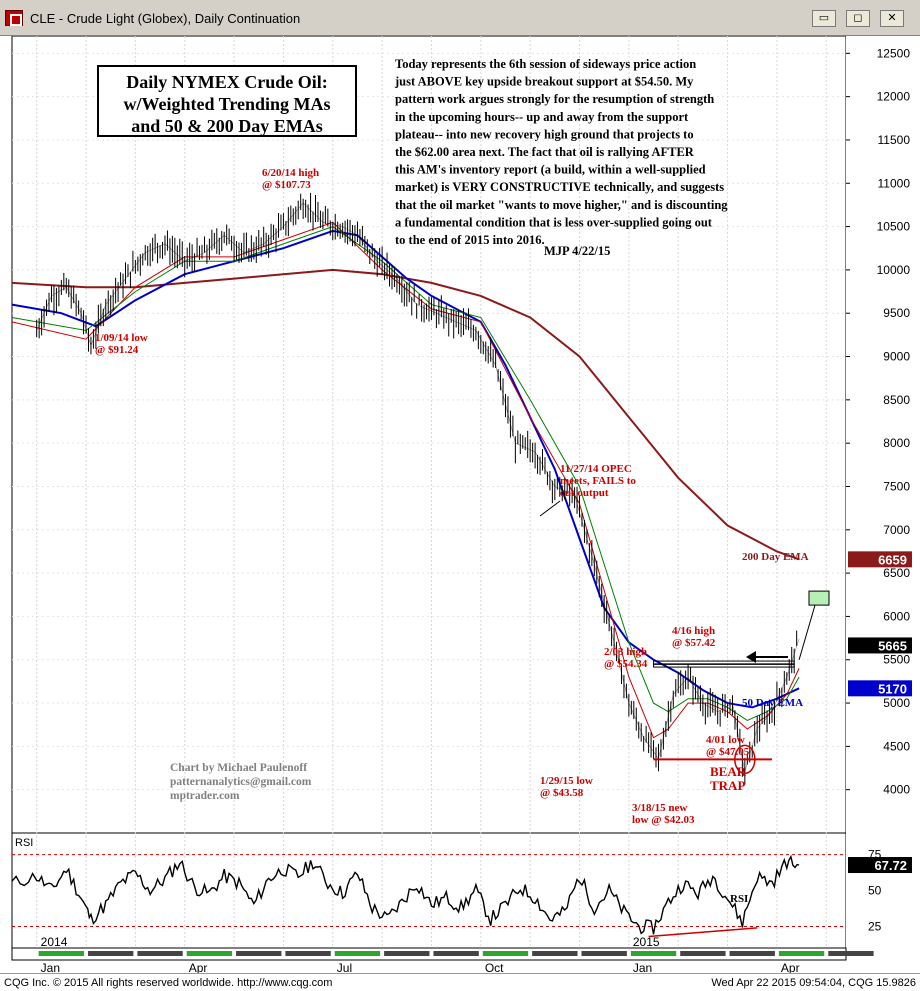 This screenshot has height=991, width=920. What do you see at coordinates (894, 227) in the screenshot?
I see `price-tick-label: 10500` at bounding box center [894, 227].